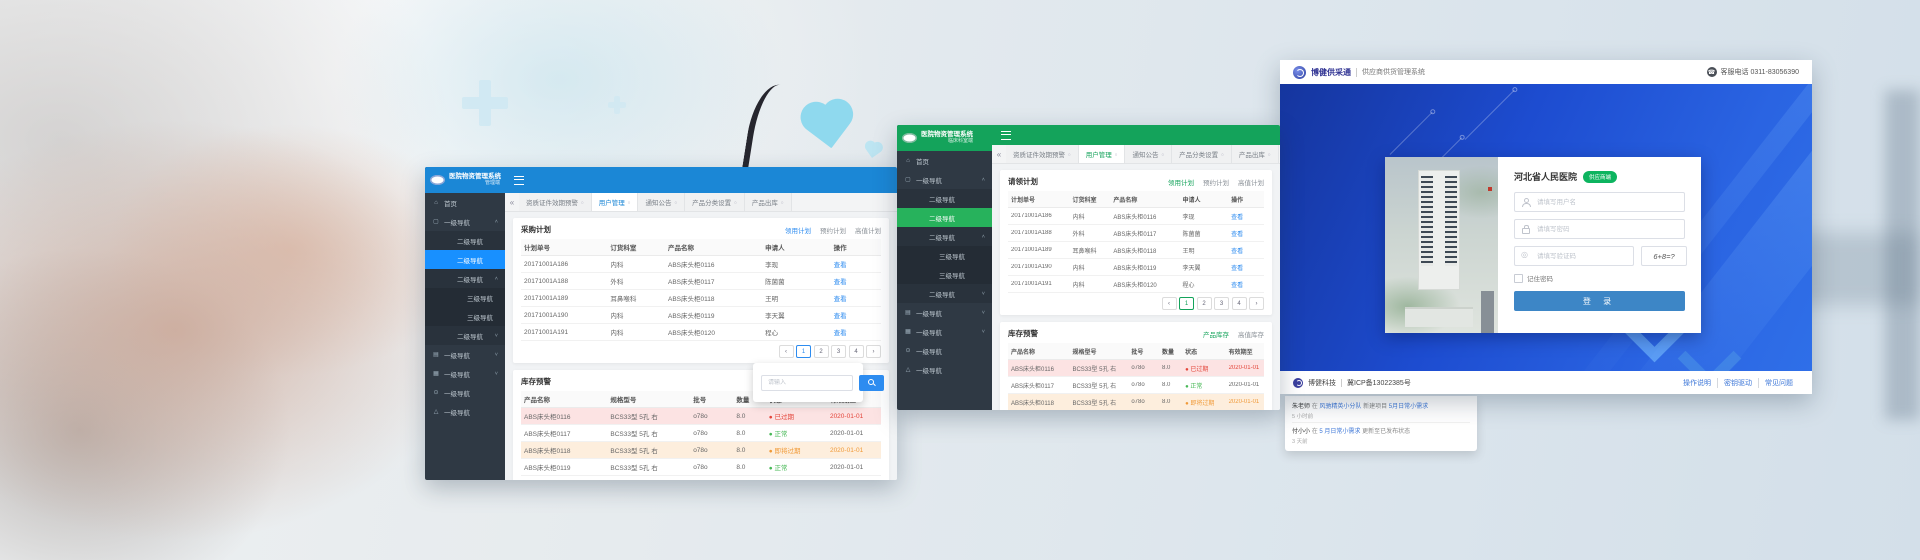 The width and height of the screenshot is (1920, 560). I want to click on password-input, so click(1606, 229).